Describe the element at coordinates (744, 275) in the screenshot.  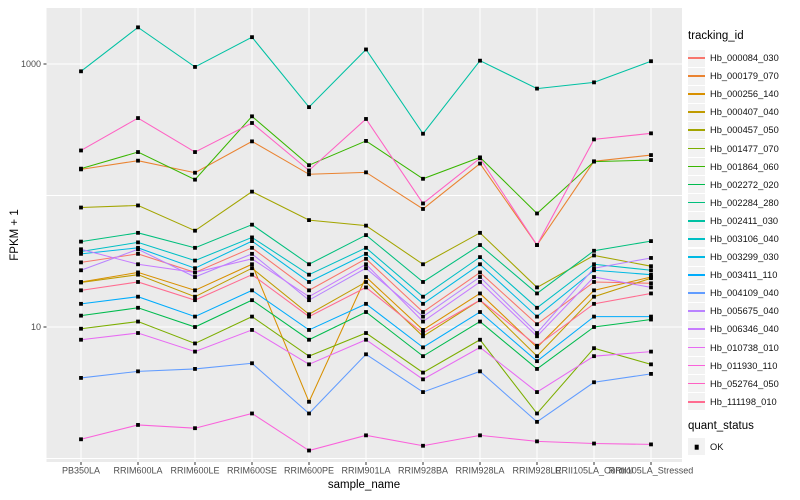
I see `legend-item-label: Hb_003411_110` at that location.